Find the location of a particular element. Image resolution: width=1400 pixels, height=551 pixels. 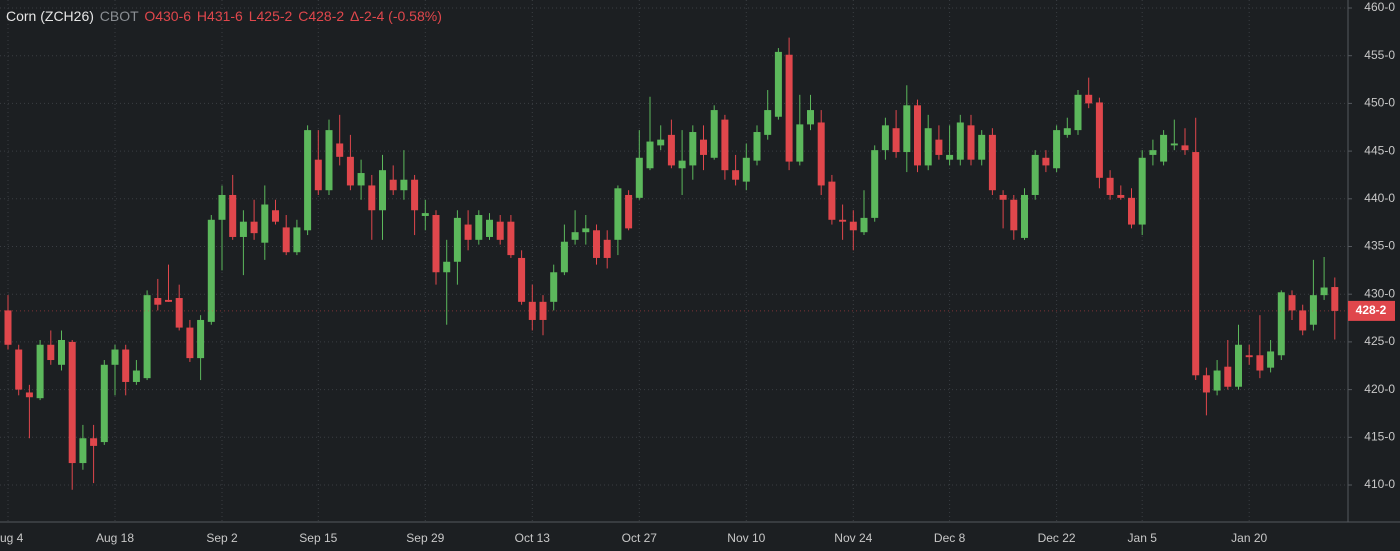

x-tick-label: Nov 10 is located at coordinates (746, 538).